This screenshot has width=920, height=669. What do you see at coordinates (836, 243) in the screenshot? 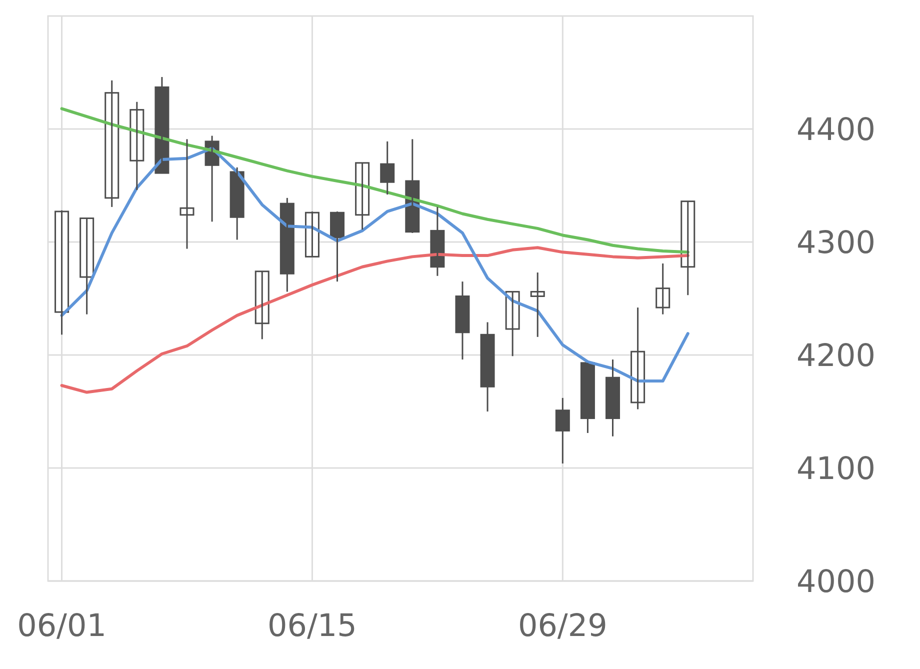
I see `y-tick-label: 4300` at bounding box center [836, 243].